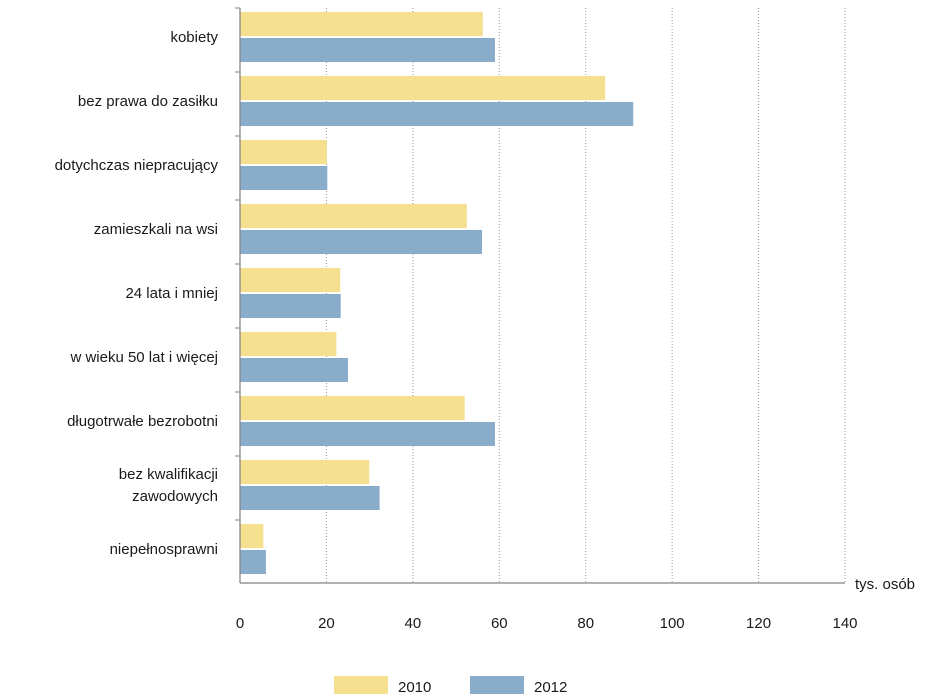 Image resolution: width=941 pixels, height=694 pixels. Describe the element at coordinates (672, 623) in the screenshot. I see `x-tick-label: 100` at that location.